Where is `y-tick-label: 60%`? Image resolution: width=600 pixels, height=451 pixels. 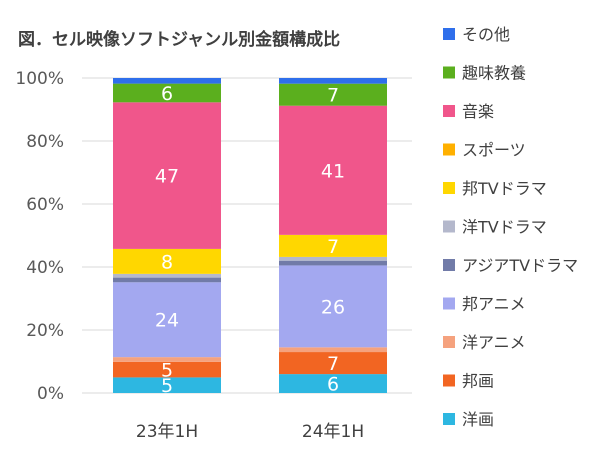
y-tick-label: 60% is located at coordinates (45, 205).